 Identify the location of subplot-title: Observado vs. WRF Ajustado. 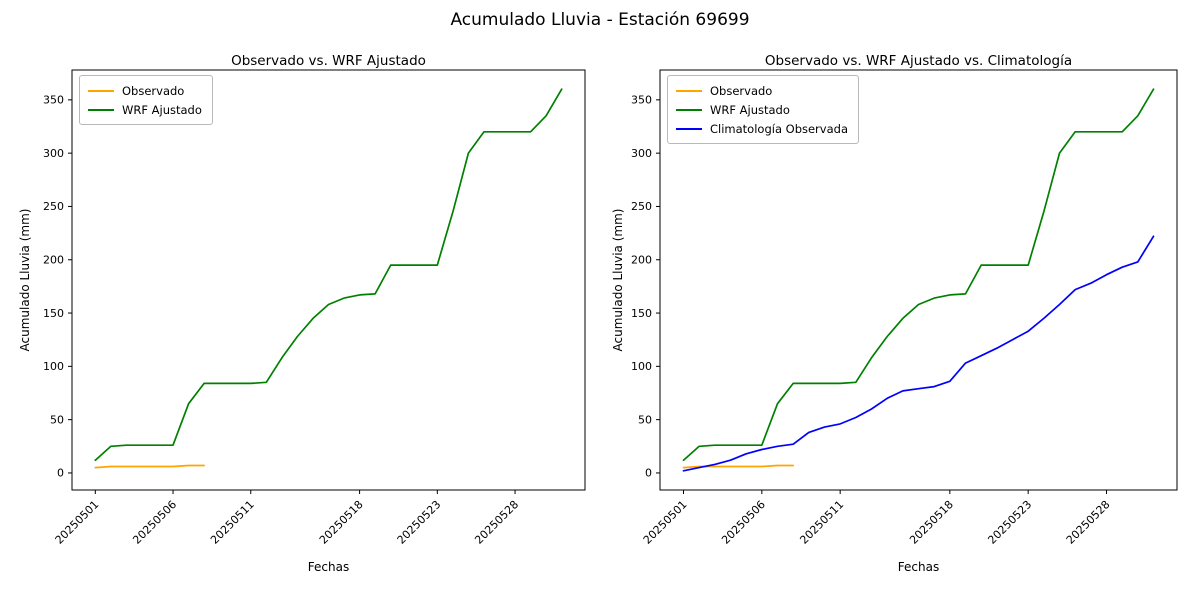
(328, 61).